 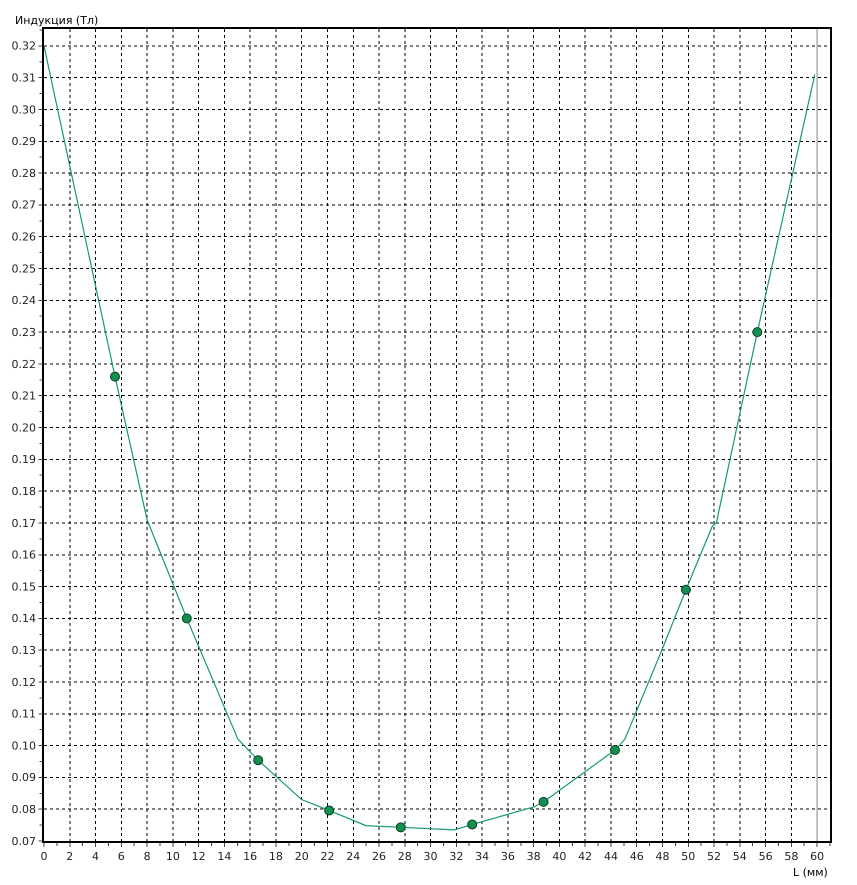 I want to click on y-tick-label: 0.11, so click(x=24, y=714).